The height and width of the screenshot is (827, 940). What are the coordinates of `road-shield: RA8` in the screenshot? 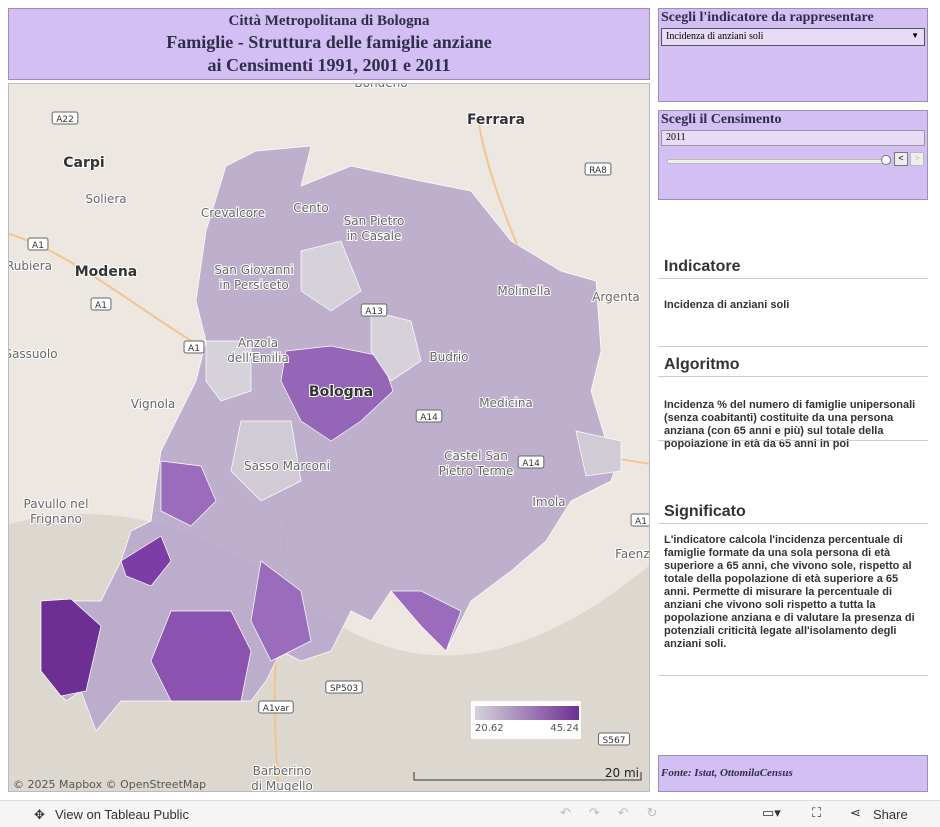 It's located at (598, 169).